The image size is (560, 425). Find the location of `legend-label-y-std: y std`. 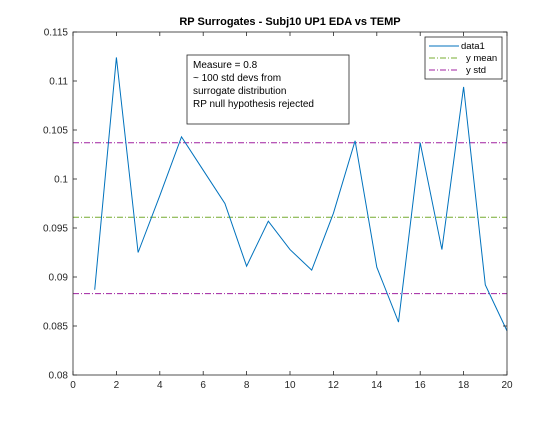

legend-label-y-std: y std is located at coordinates (476, 70).